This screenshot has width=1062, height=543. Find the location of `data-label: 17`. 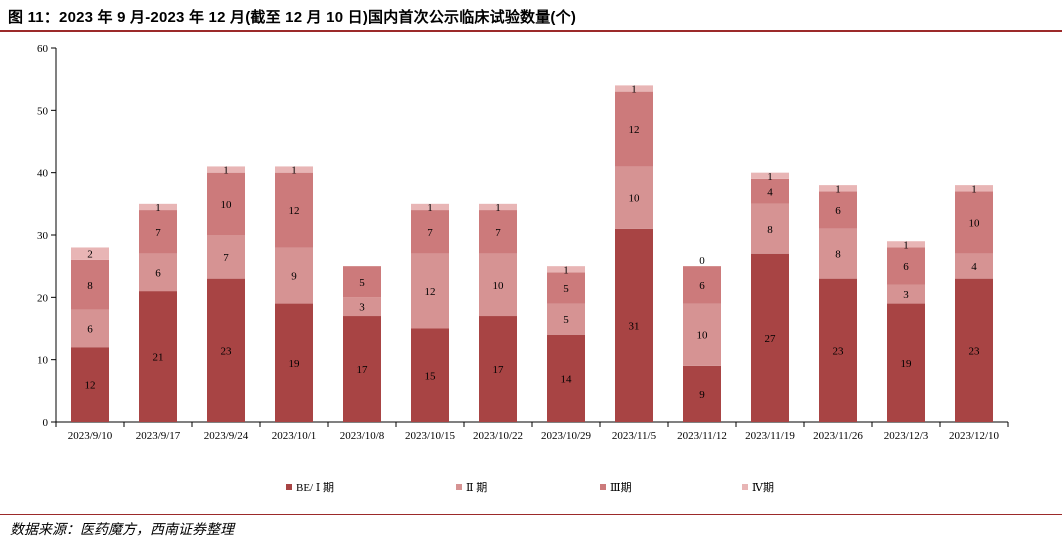

data-label: 17 is located at coordinates (499, 370).